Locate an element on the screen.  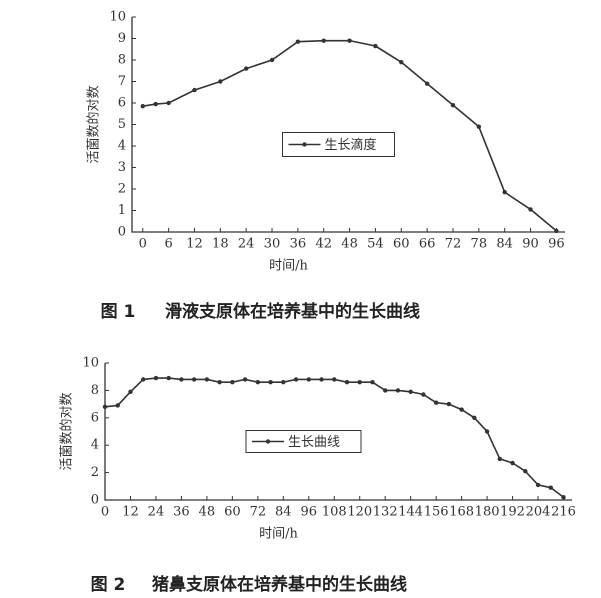
x-tick-label: 90 is located at coordinates (530, 244).